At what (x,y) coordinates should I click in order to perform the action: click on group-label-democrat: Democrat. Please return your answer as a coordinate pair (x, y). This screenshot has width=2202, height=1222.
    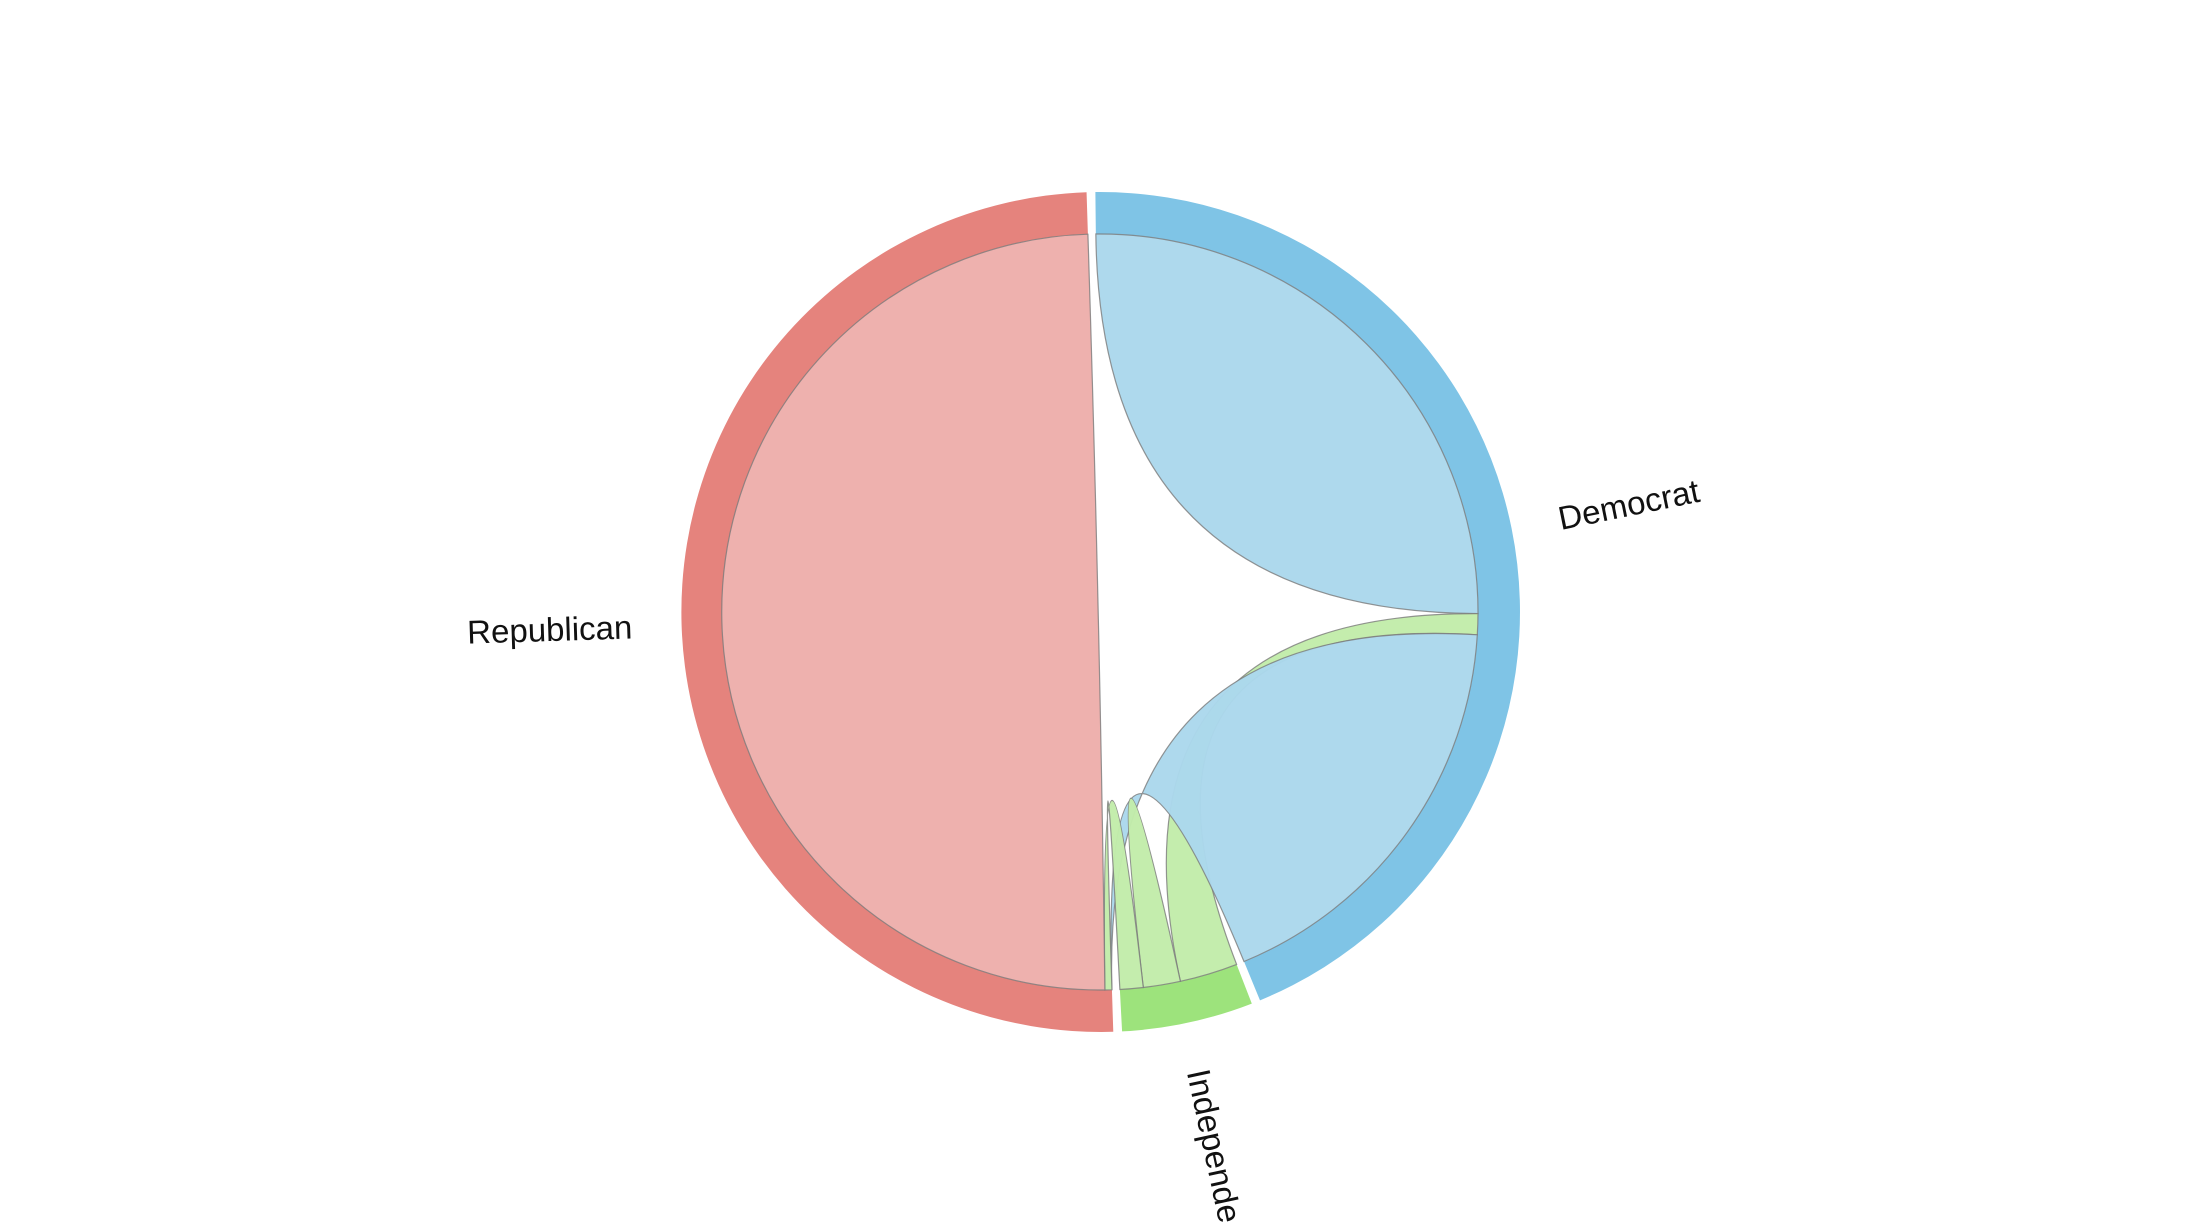
    Looking at the image, I should click on (1629, 504).